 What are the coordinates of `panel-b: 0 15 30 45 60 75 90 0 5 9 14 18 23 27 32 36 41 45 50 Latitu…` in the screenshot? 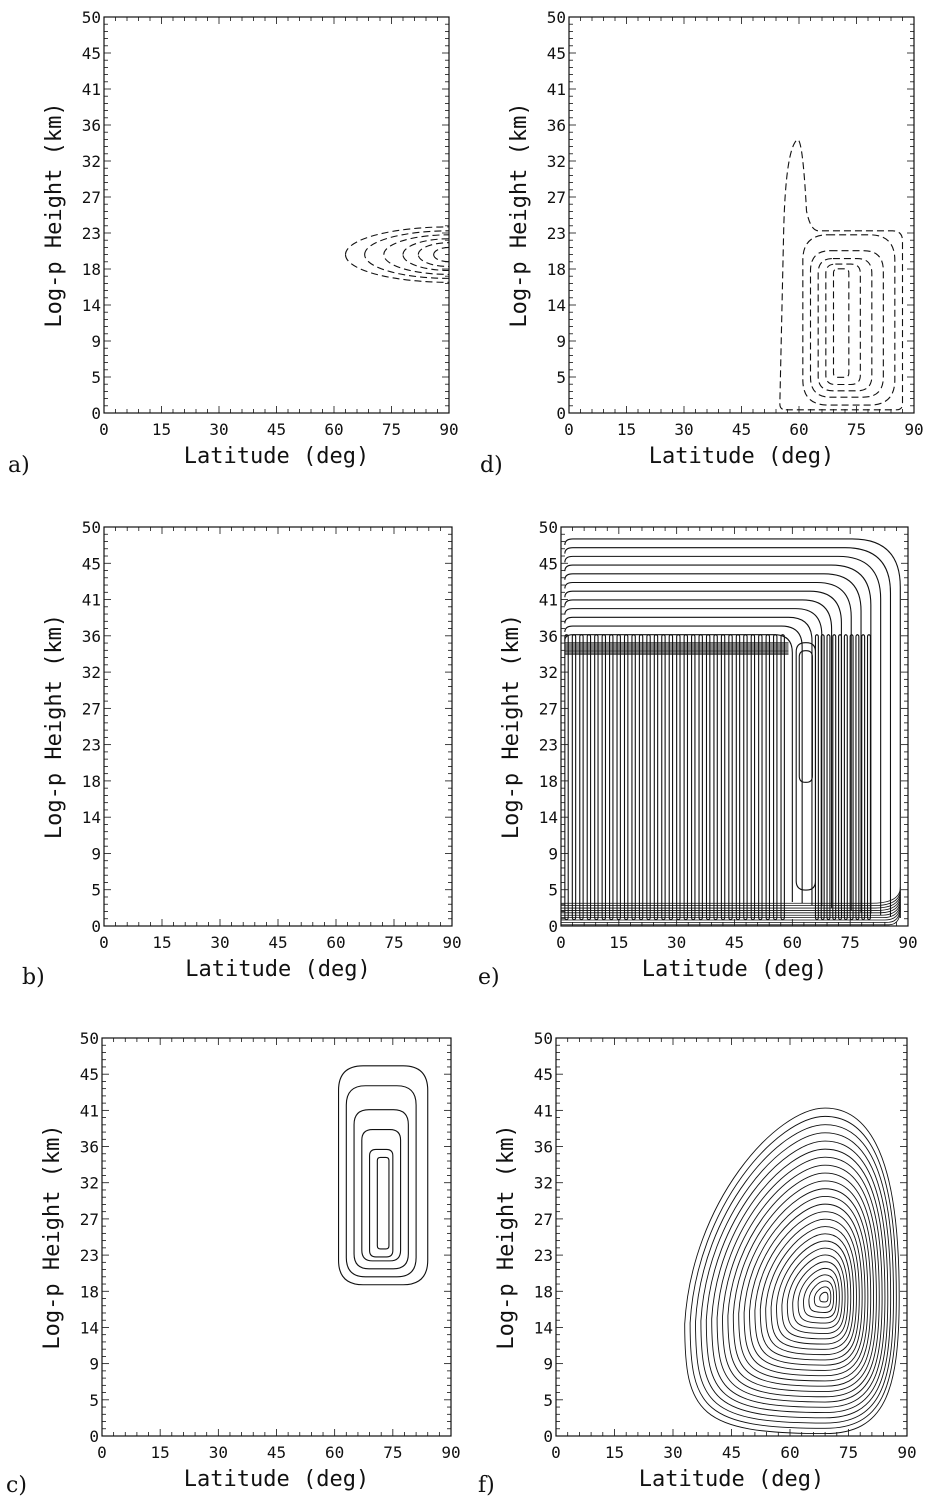 It's located at (242, 754).